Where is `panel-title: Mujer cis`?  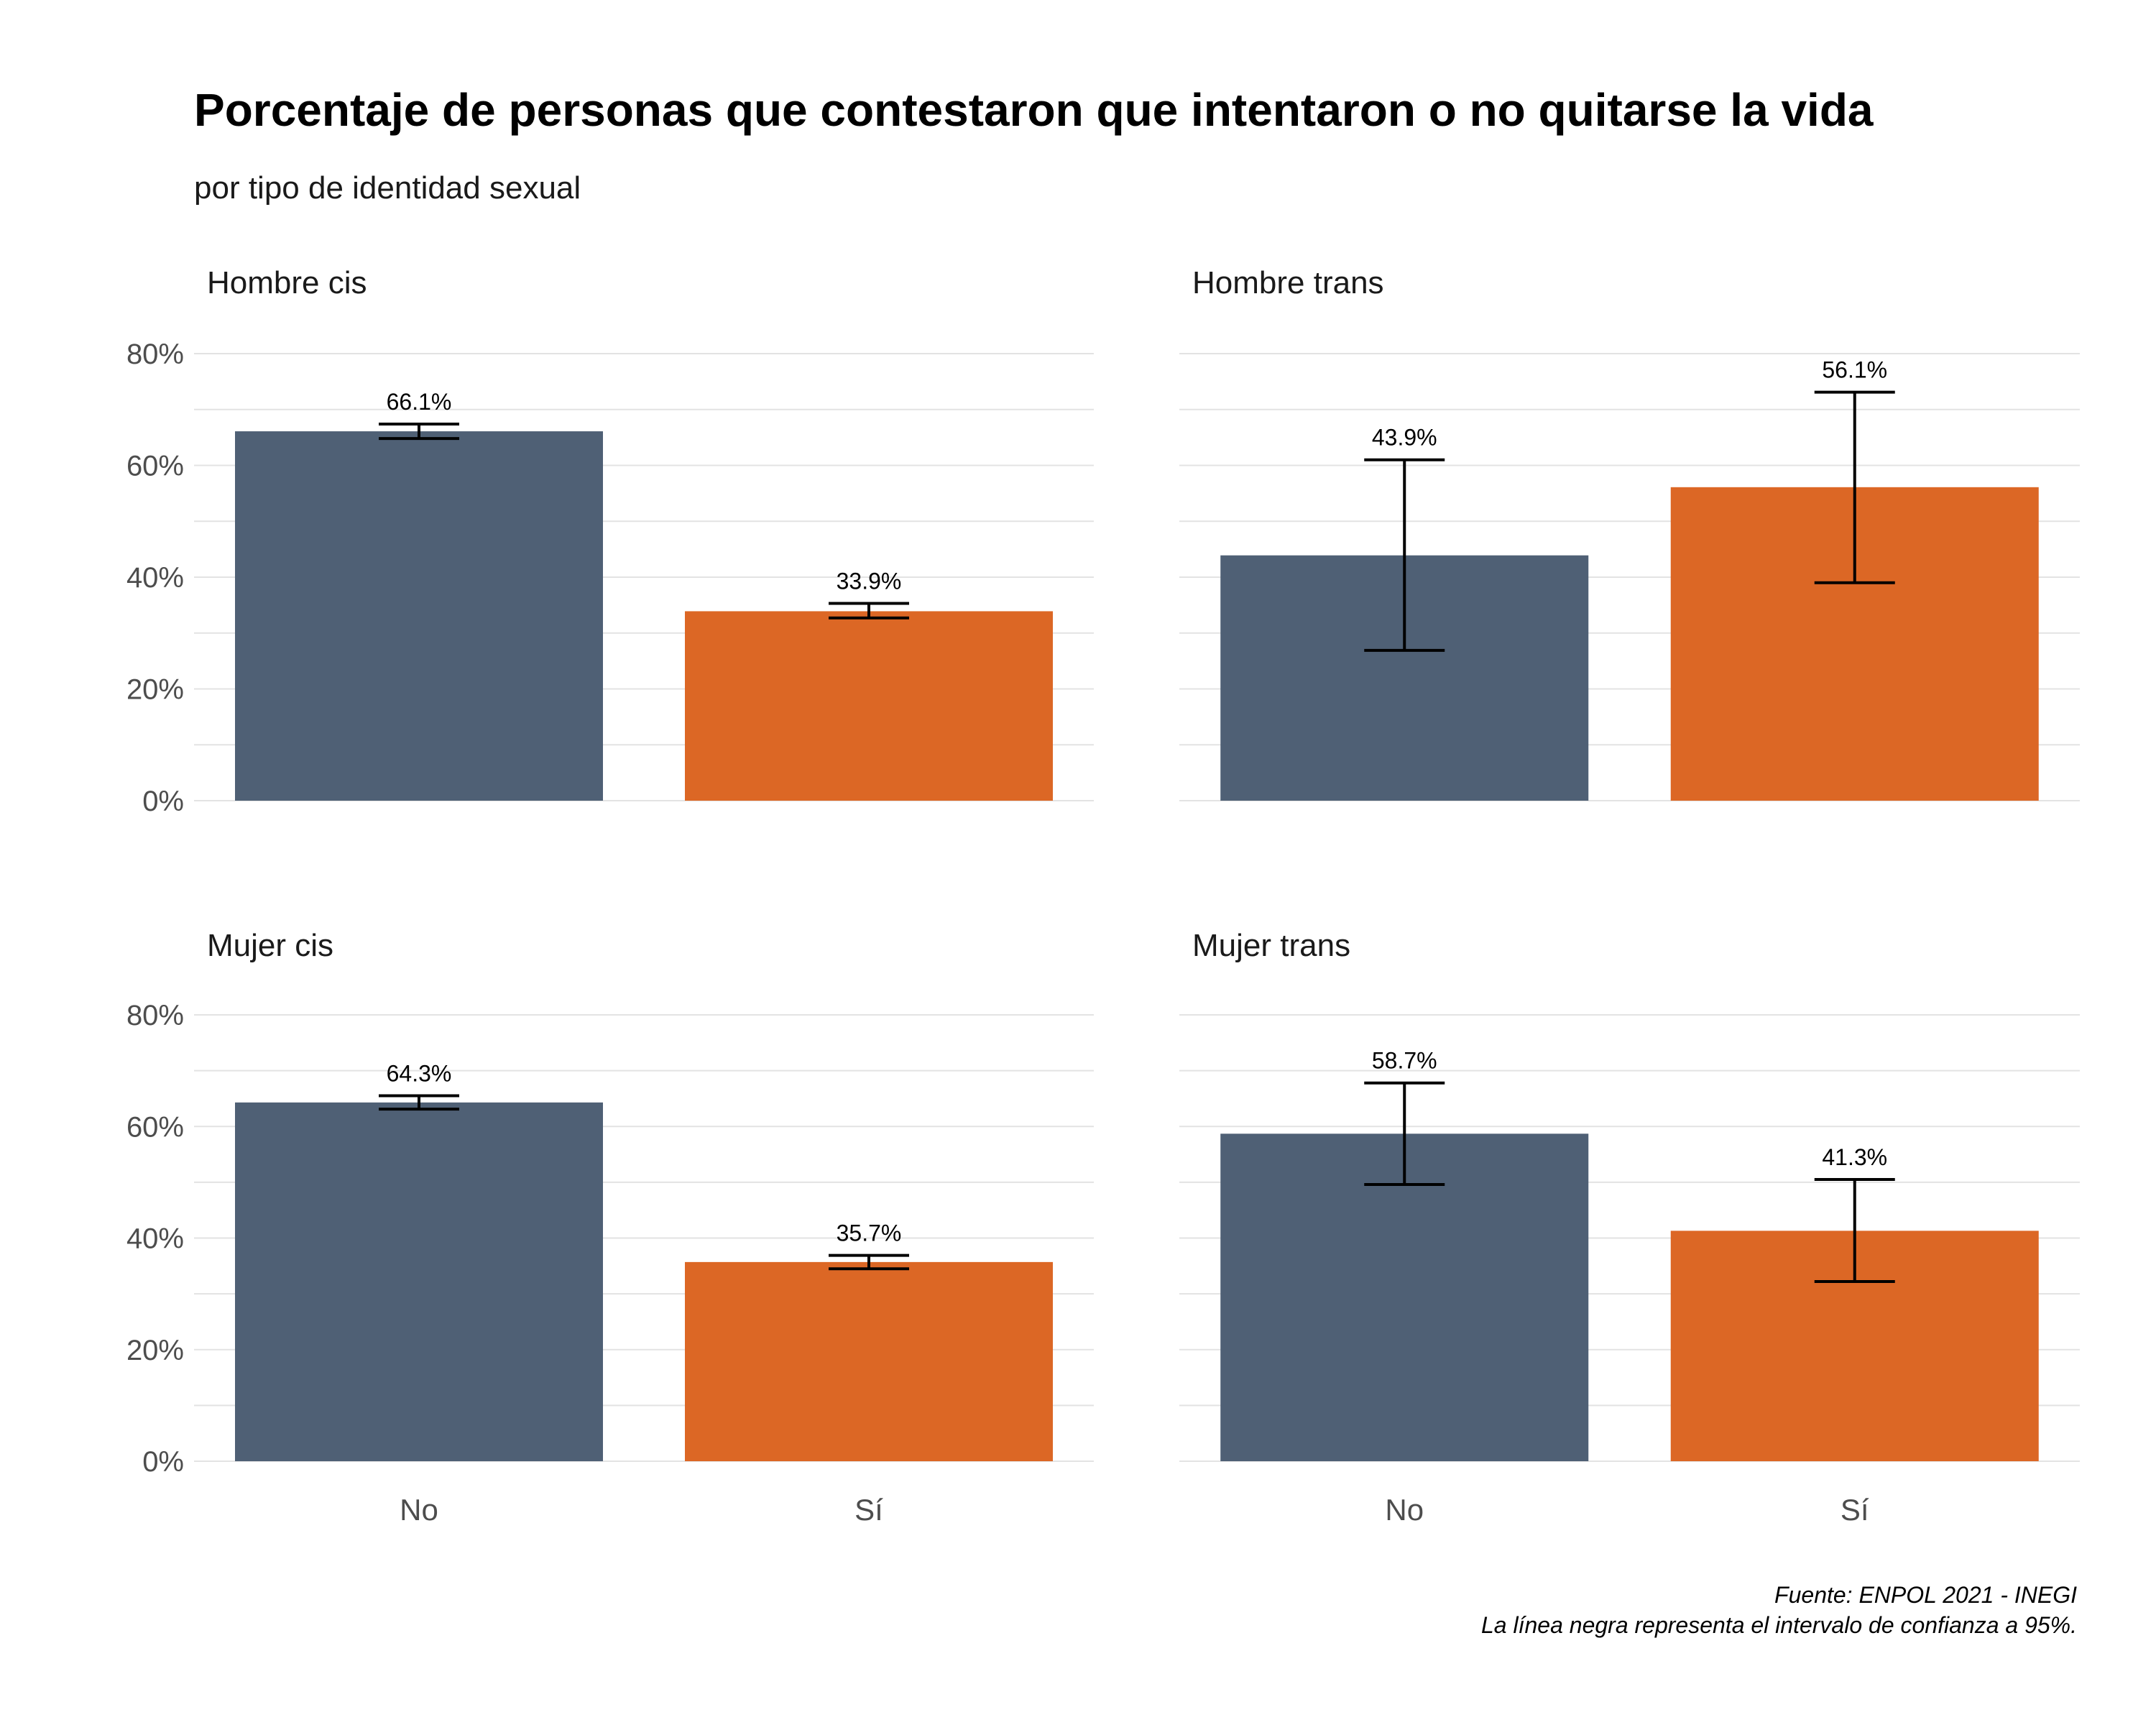 panel-title: Mujer cis is located at coordinates (270, 945).